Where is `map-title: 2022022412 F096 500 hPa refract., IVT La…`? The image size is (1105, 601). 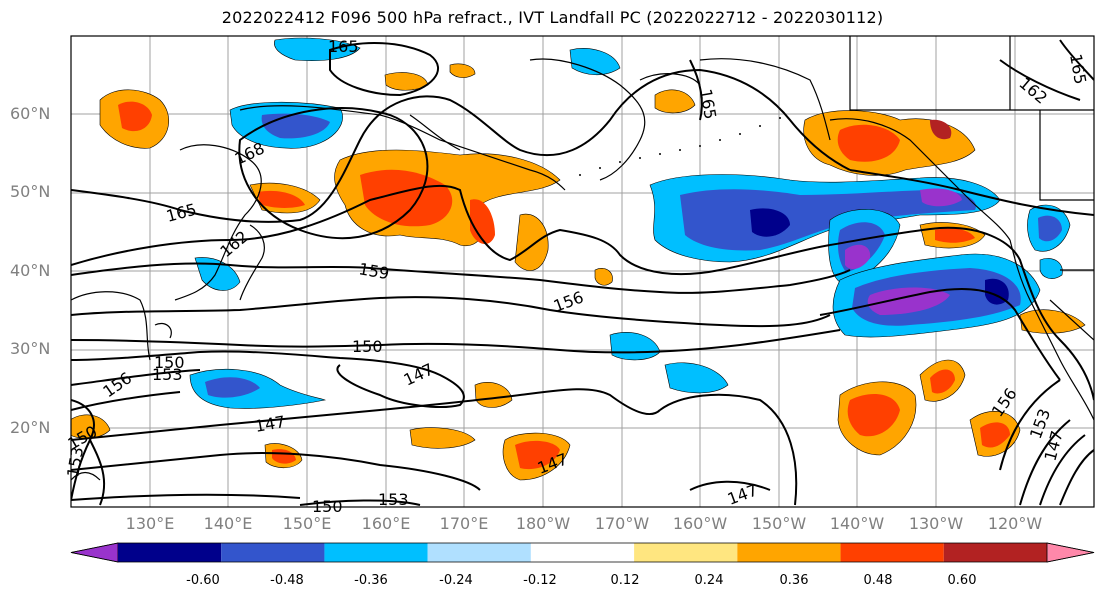 map-title: 2022022412 F096 500 hPa refract., IVT La… is located at coordinates (552, 17).